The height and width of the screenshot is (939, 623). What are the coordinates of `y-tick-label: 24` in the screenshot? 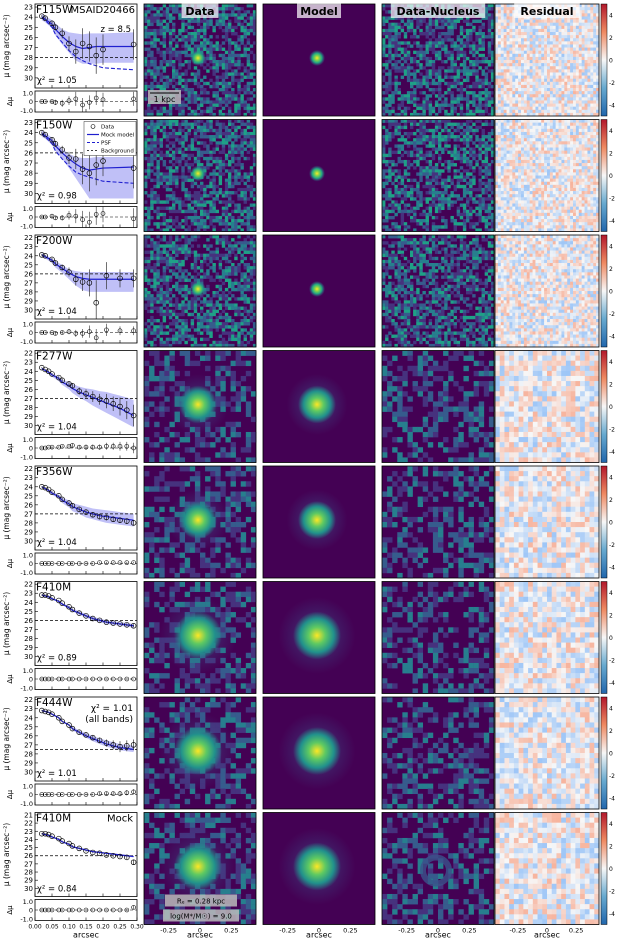 It's located at (28, 718).